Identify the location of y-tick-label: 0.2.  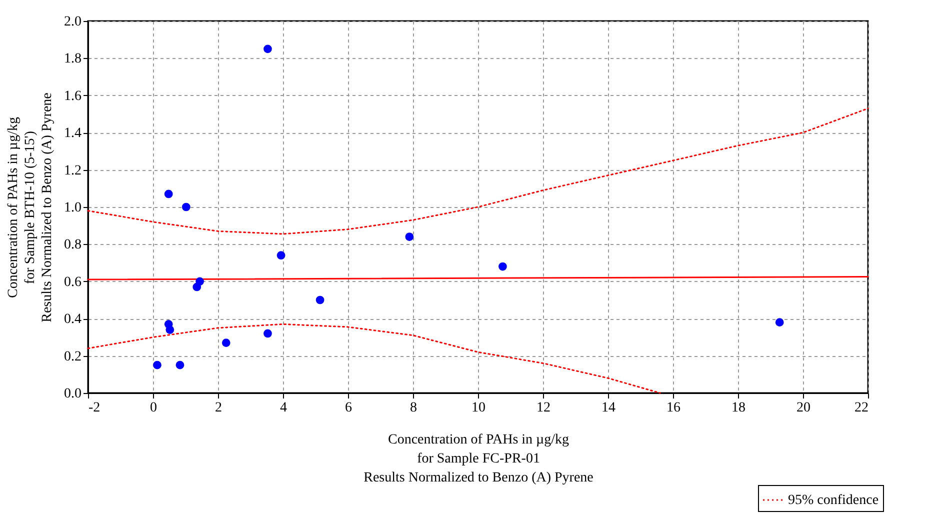
(73, 356).